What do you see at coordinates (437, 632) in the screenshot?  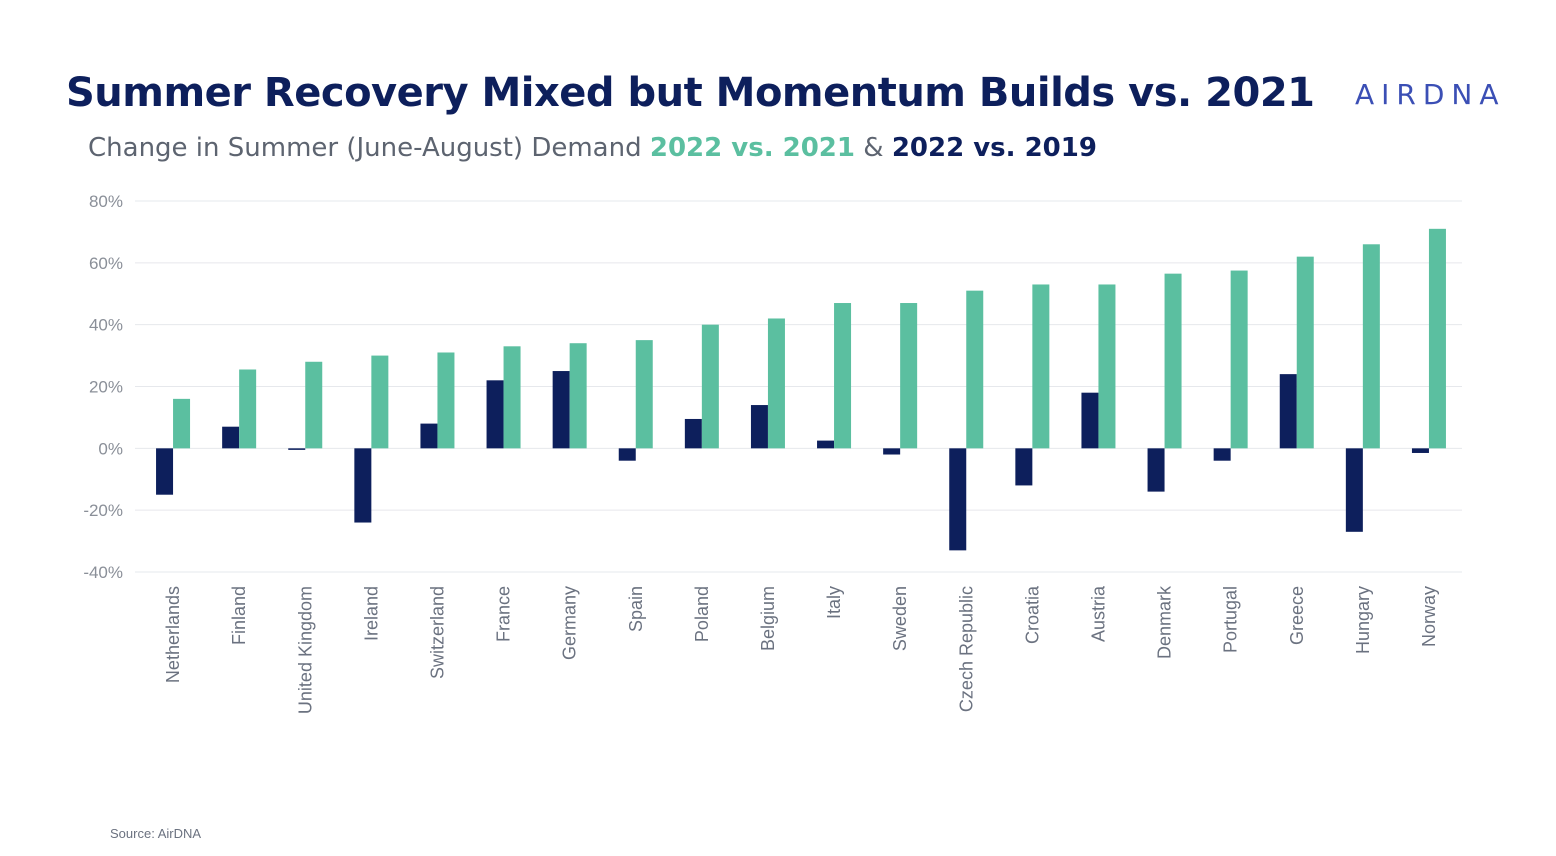 I see `x-tick-label: Switzerland` at bounding box center [437, 632].